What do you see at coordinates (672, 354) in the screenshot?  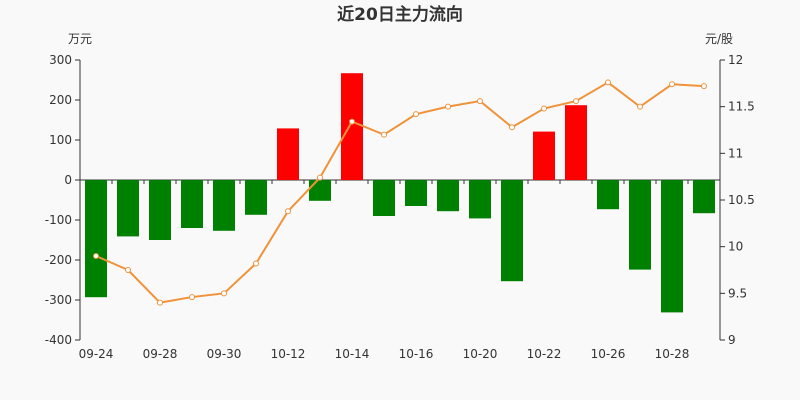 I see `x-axis-tick-label: 10-28` at bounding box center [672, 354].